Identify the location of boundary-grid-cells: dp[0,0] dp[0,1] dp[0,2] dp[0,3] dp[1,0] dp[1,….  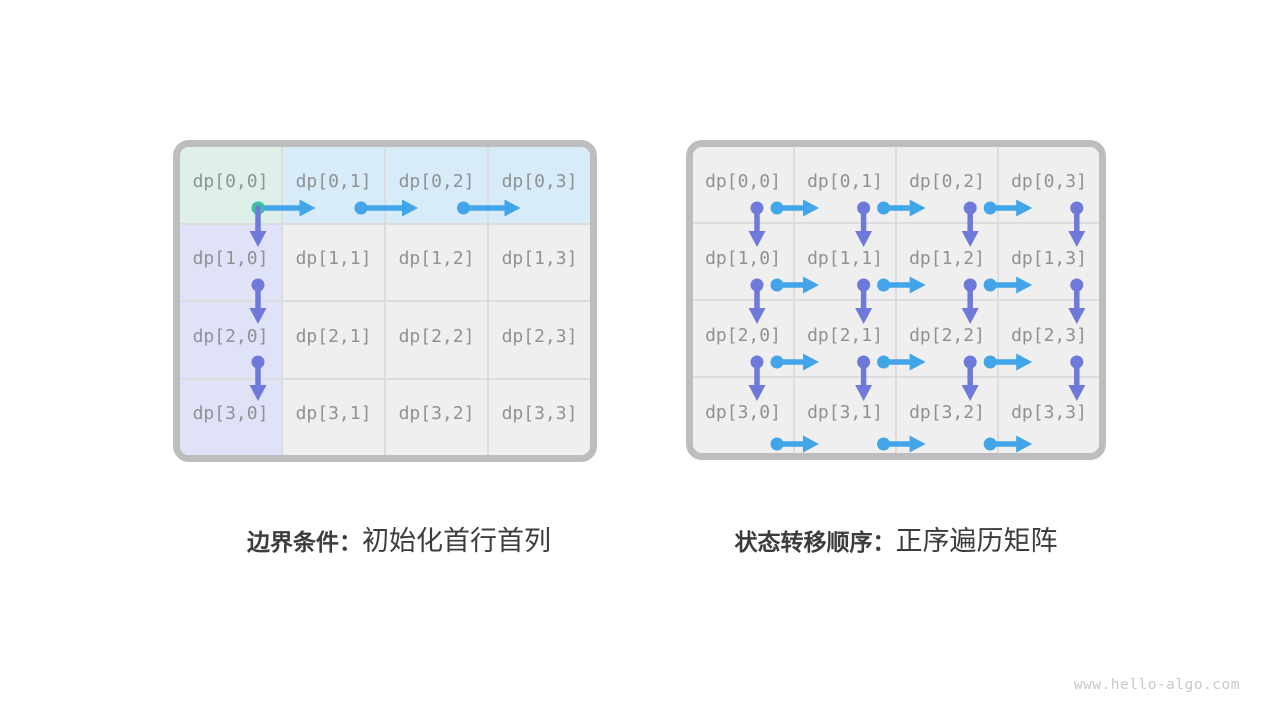
(385, 301).